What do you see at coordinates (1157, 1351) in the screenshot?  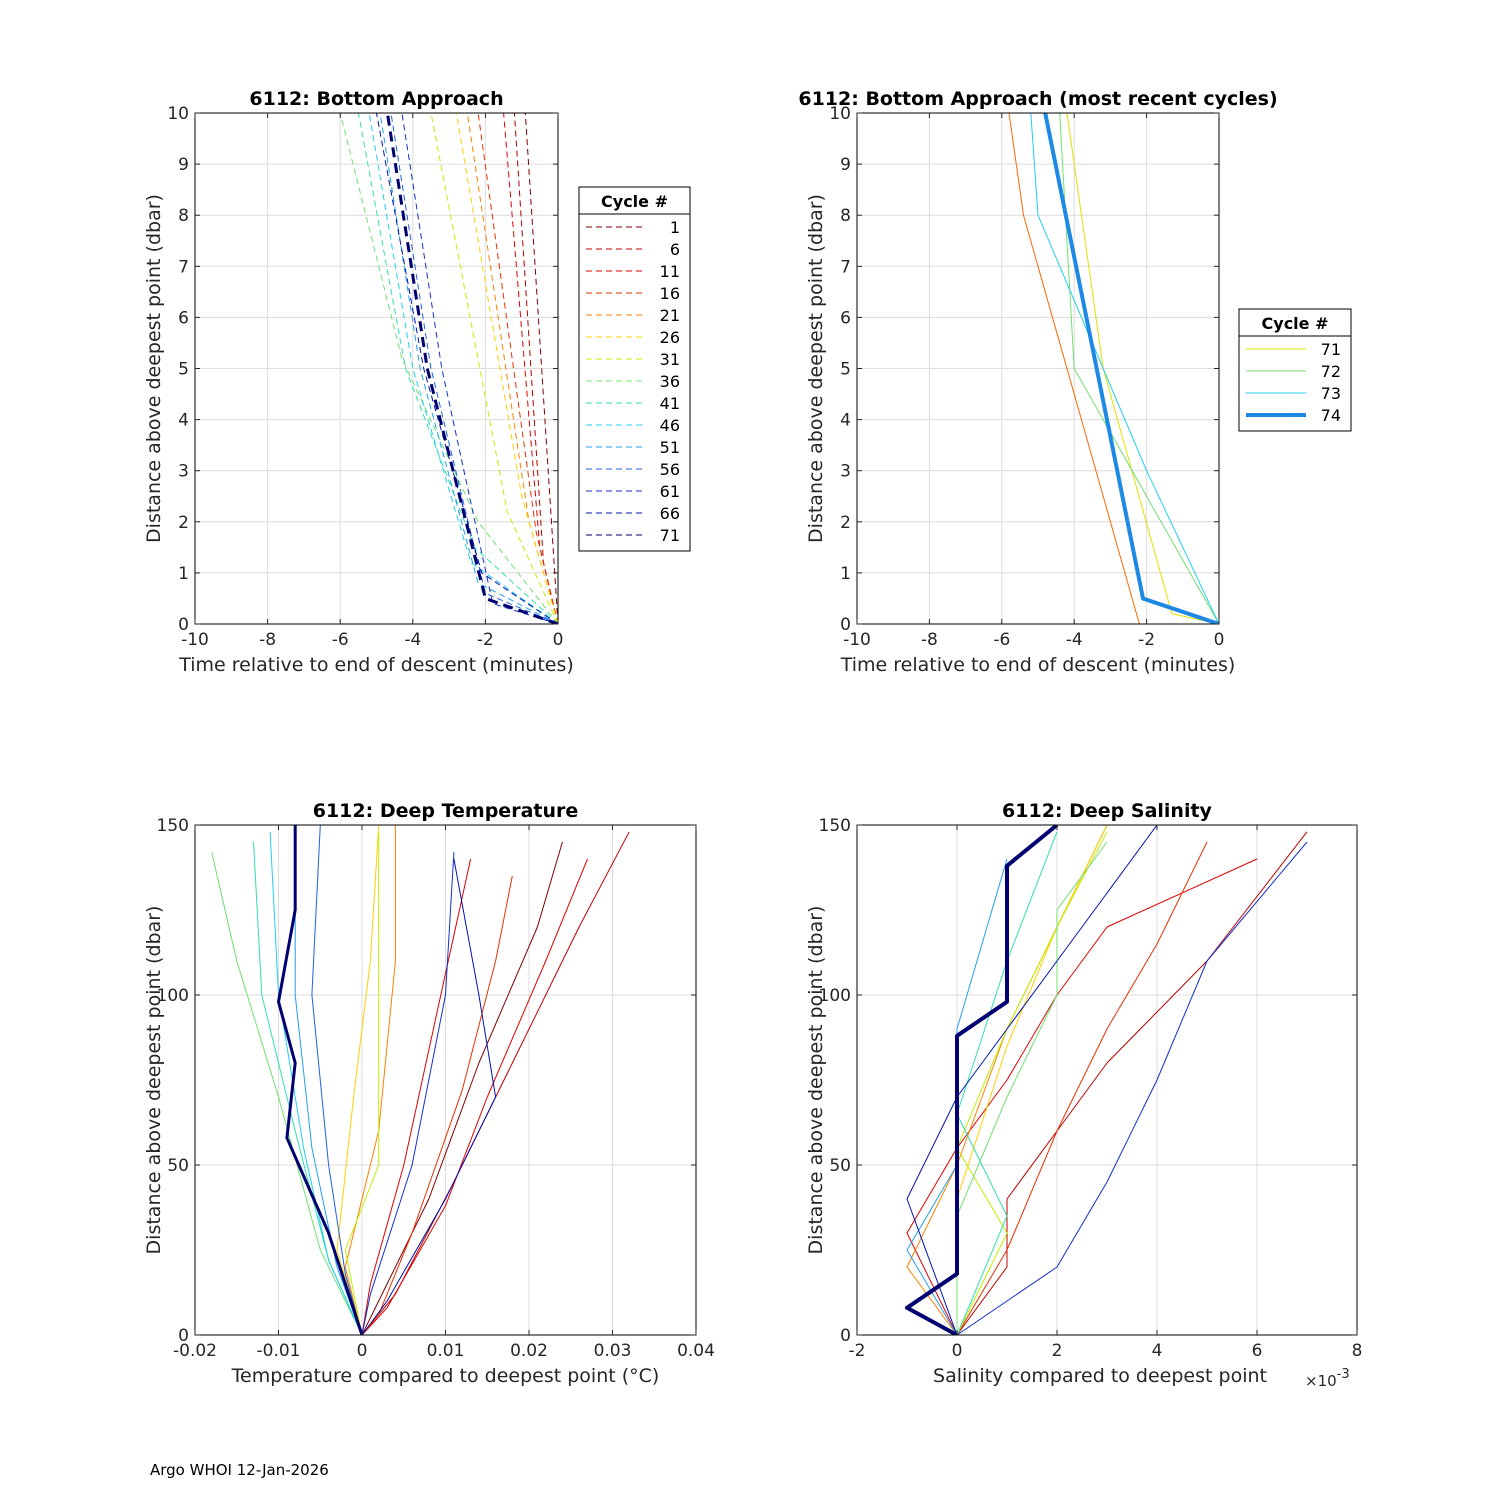 I see `plot4-xtick-label-3: 4` at bounding box center [1157, 1351].